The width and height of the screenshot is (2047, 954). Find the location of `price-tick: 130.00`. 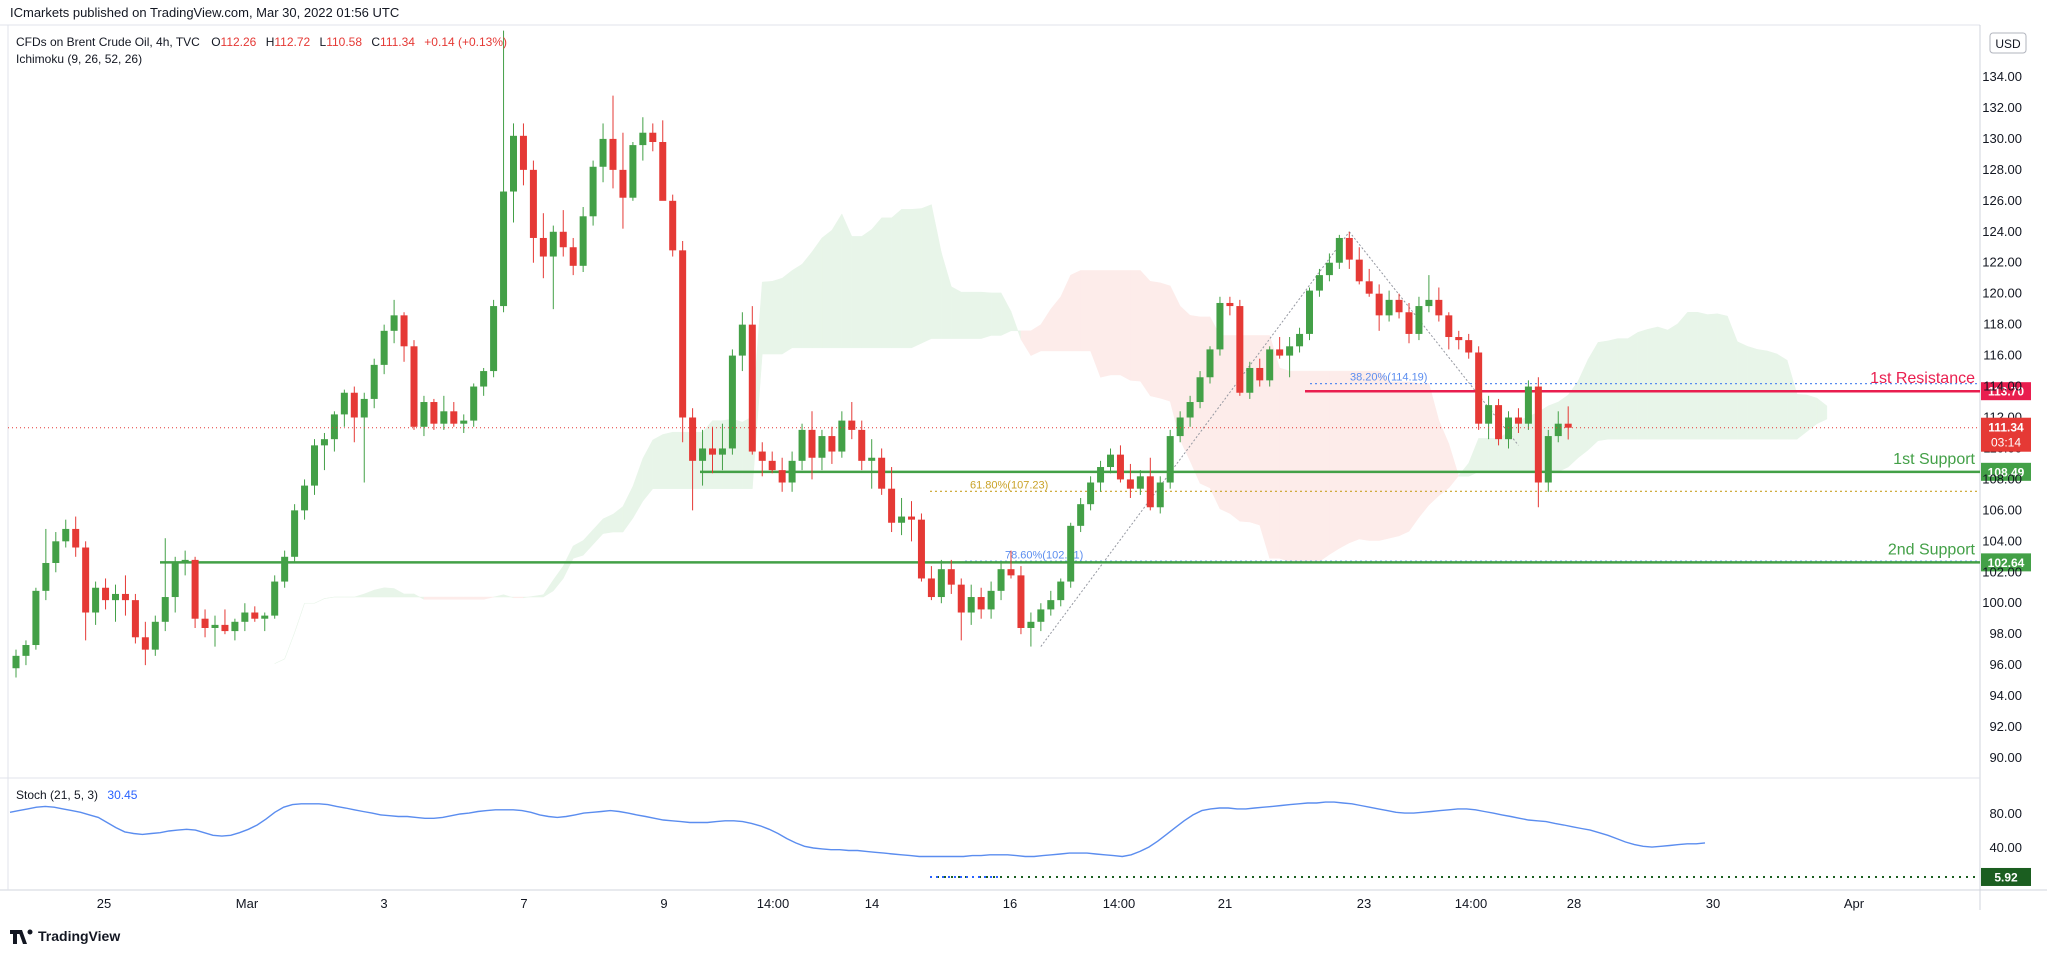

price-tick: 130.00 is located at coordinates (2002, 138).